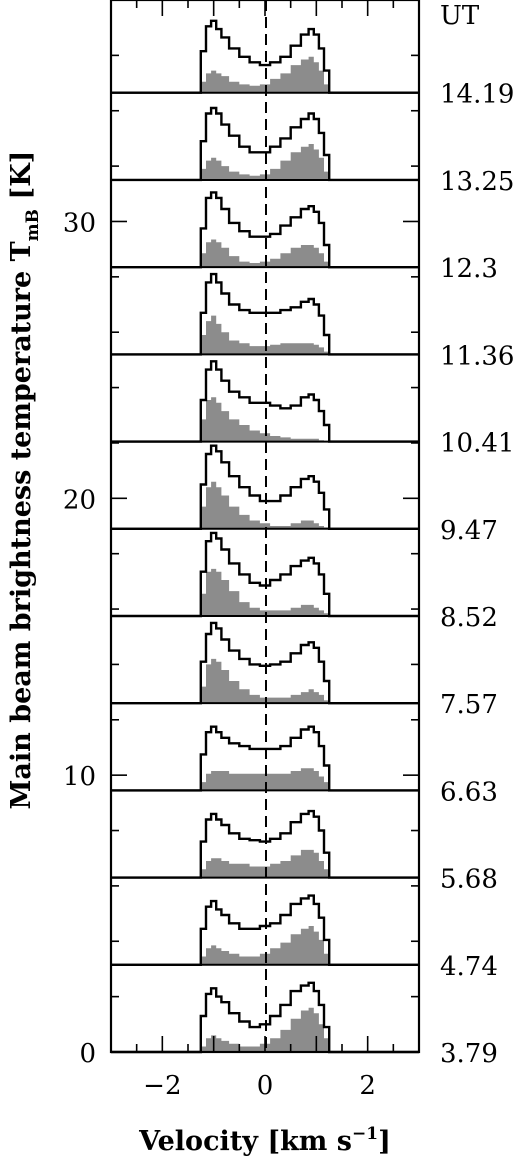 The height and width of the screenshot is (1164, 532). I want to click on x-axis-label-main: Velocity [km s, so click(245, 1141).